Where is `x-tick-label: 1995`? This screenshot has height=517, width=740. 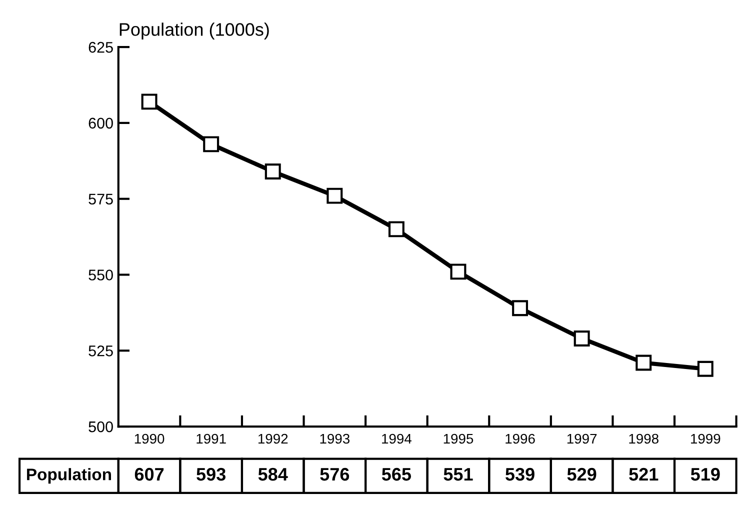 x-tick-label: 1995 is located at coordinates (459, 439).